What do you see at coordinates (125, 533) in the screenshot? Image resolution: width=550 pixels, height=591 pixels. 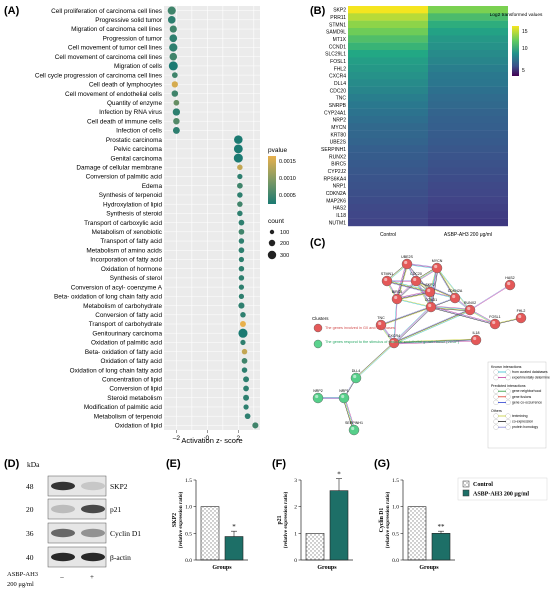 I see `band-label: Cyclin D1` at bounding box center [125, 533].